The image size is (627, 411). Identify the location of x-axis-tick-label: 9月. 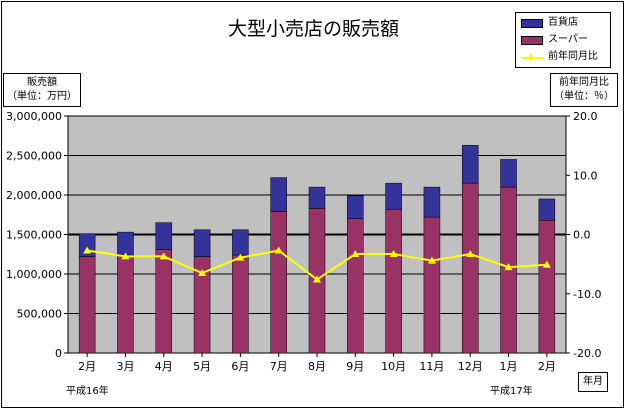
(355, 366).